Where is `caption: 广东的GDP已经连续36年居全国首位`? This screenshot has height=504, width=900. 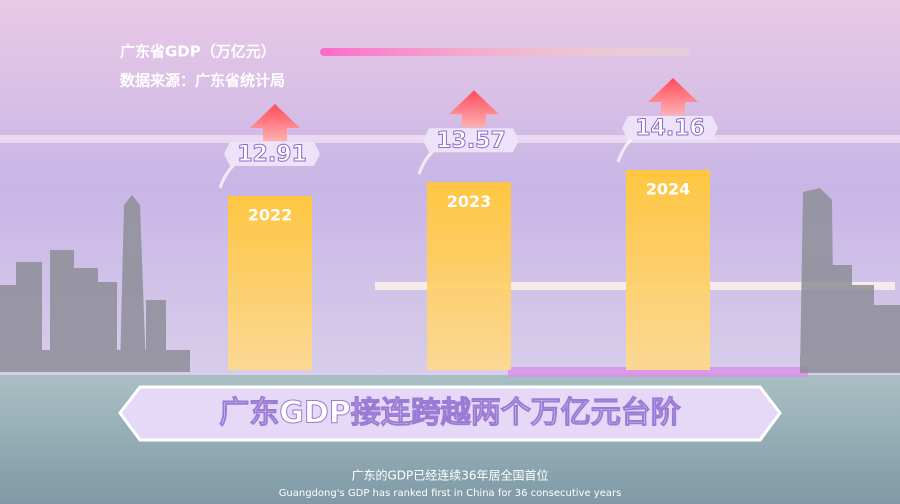 caption: 广东的GDP已经连续36年居全国首位 is located at coordinates (449, 475).